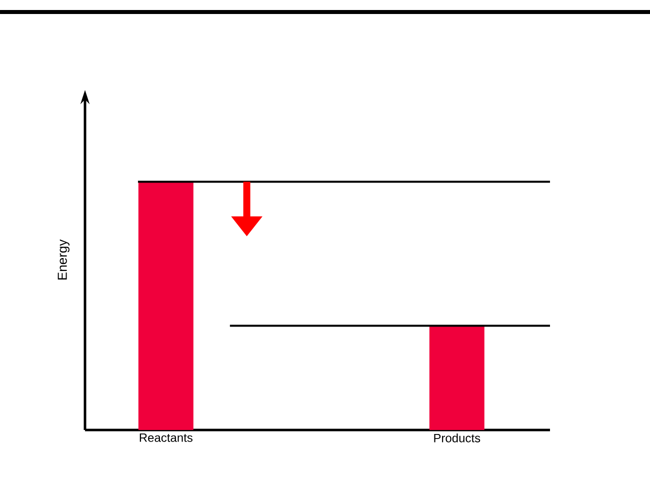  I want to click on y-axis-title: Energy, so click(64, 259).